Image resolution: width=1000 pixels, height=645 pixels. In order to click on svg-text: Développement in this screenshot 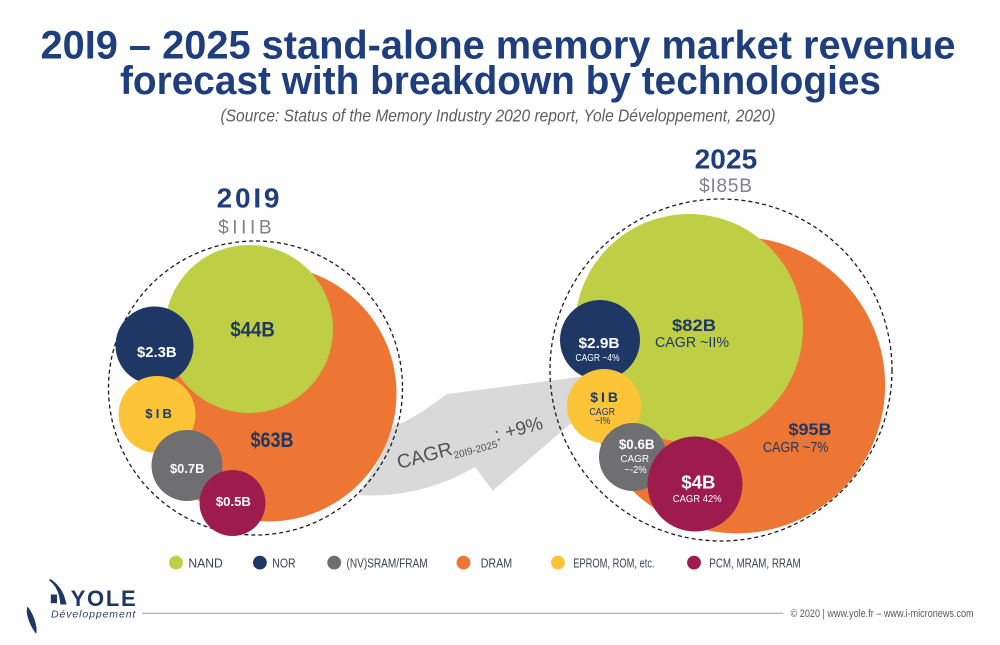, I will do `click(93, 615)`.